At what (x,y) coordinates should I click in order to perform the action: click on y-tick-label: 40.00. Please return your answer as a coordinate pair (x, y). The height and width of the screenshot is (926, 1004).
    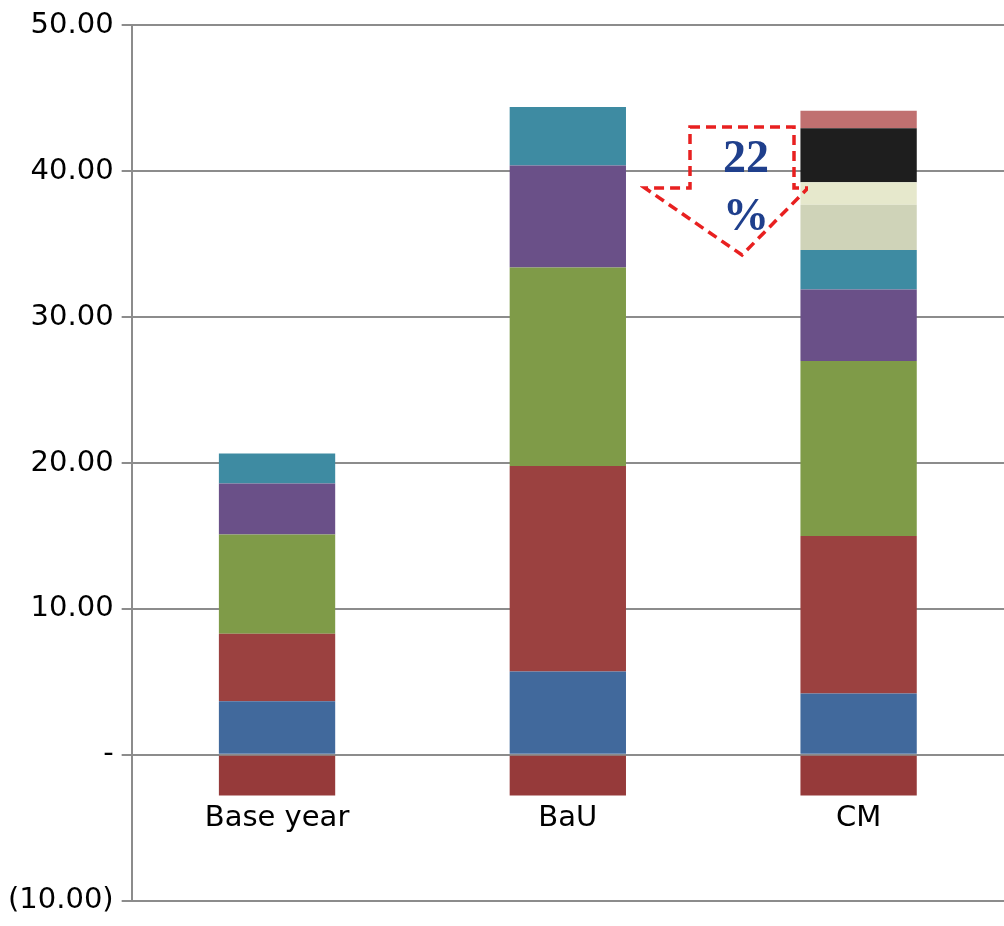
    Looking at the image, I should click on (72, 168).